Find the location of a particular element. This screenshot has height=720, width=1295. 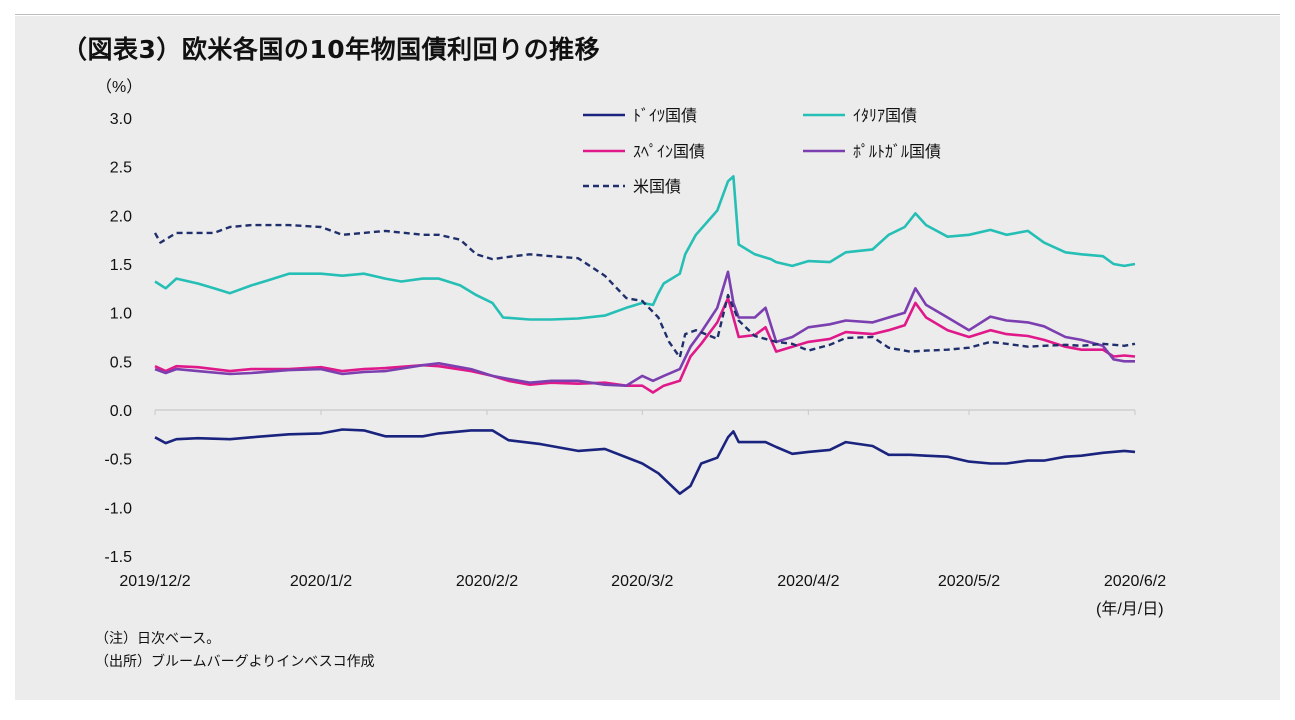

legend-label-spain: ｽﾍﾟｲﾝ国債 is located at coordinates (669, 151).